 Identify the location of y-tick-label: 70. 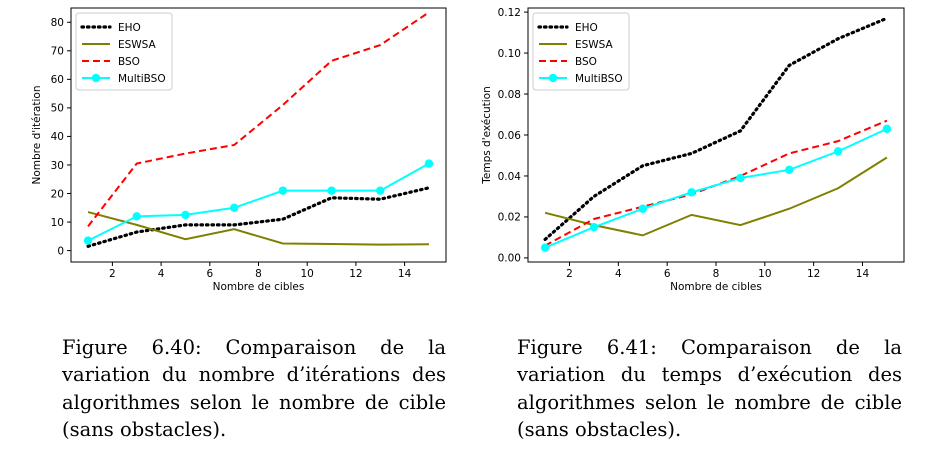
(57, 52).